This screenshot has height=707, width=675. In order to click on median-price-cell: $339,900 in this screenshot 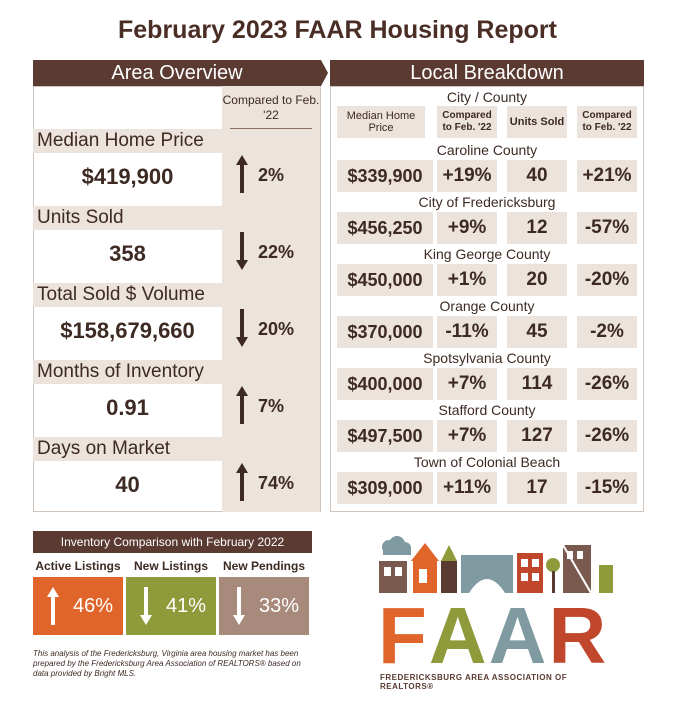, I will do `click(385, 176)`.